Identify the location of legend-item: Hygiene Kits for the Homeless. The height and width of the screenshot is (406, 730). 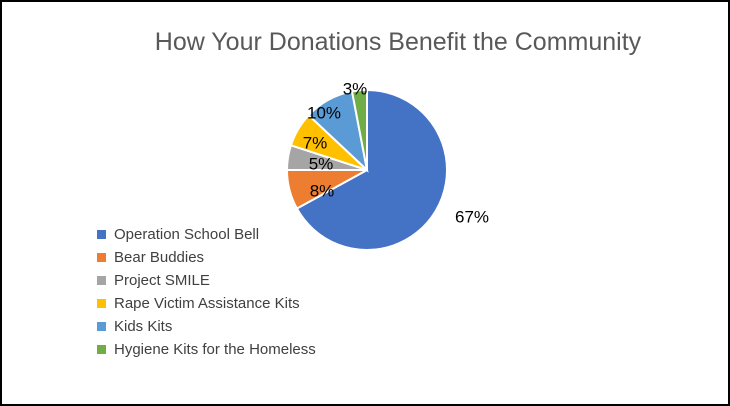
(206, 349).